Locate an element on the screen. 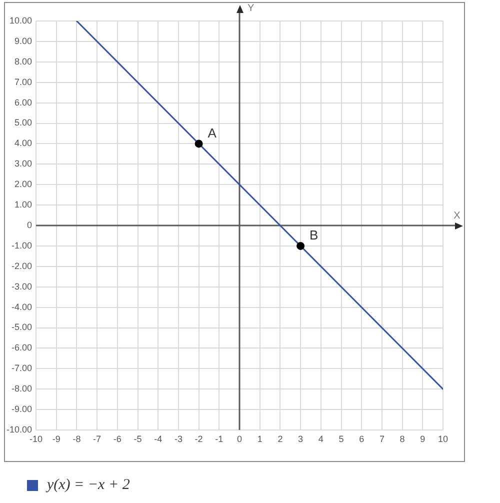  x-tick-label: -5 is located at coordinates (138, 439).